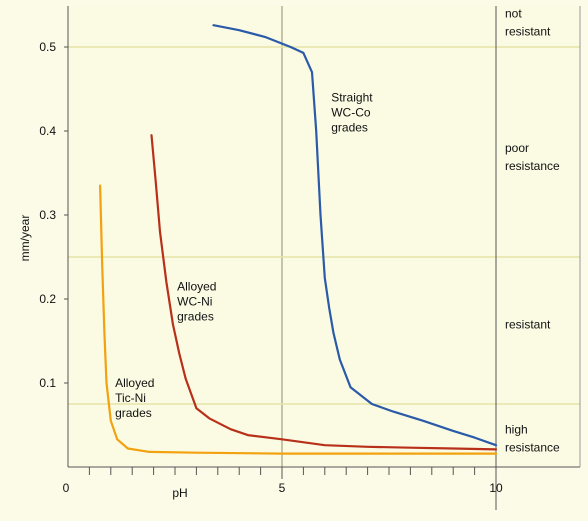 The width and height of the screenshot is (588, 521). What do you see at coordinates (532, 447) in the screenshot?
I see `zone-label-3-line: resistance` at bounding box center [532, 447].